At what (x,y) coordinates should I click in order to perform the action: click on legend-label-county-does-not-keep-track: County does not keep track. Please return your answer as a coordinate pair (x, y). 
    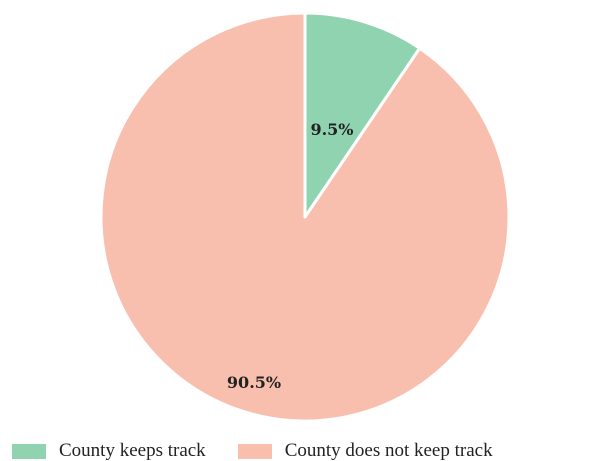
    Looking at the image, I should click on (388, 450).